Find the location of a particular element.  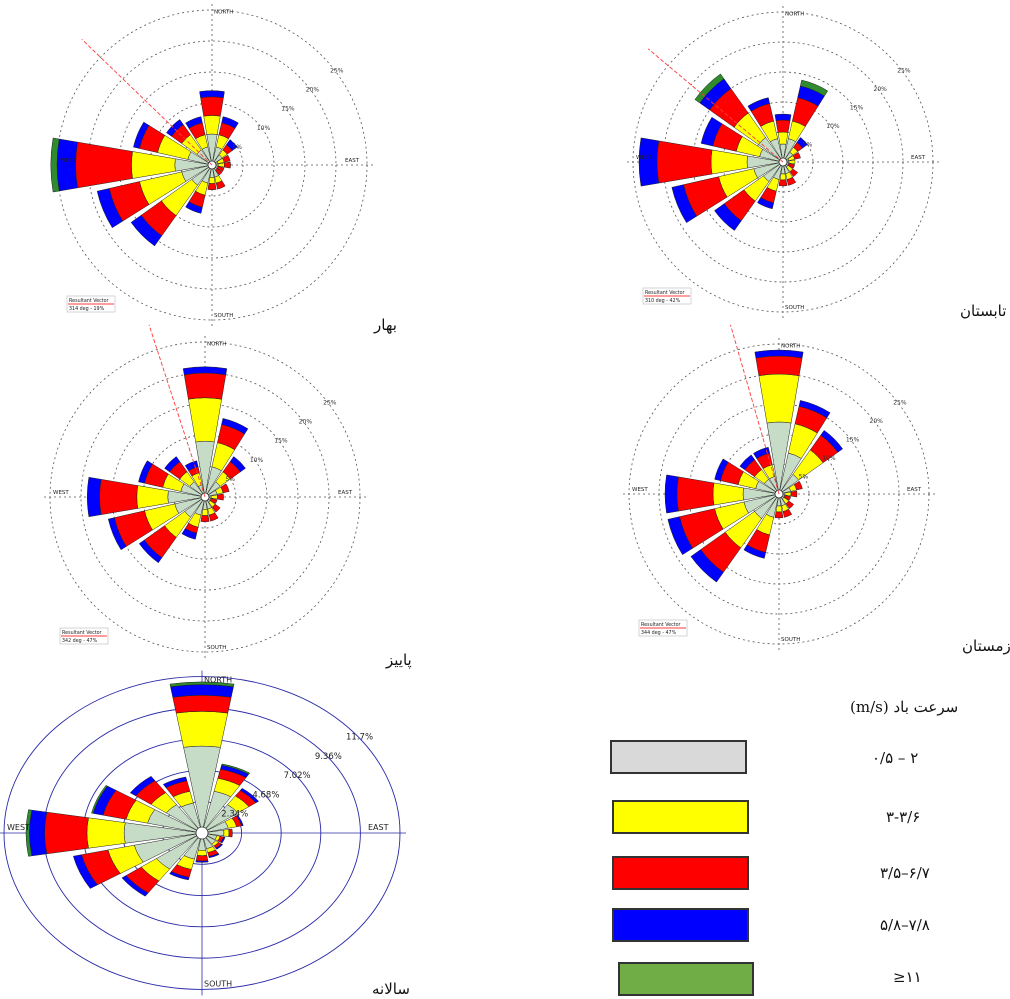

windrose-spring-compass-north: NORTH is located at coordinates (223, 13).